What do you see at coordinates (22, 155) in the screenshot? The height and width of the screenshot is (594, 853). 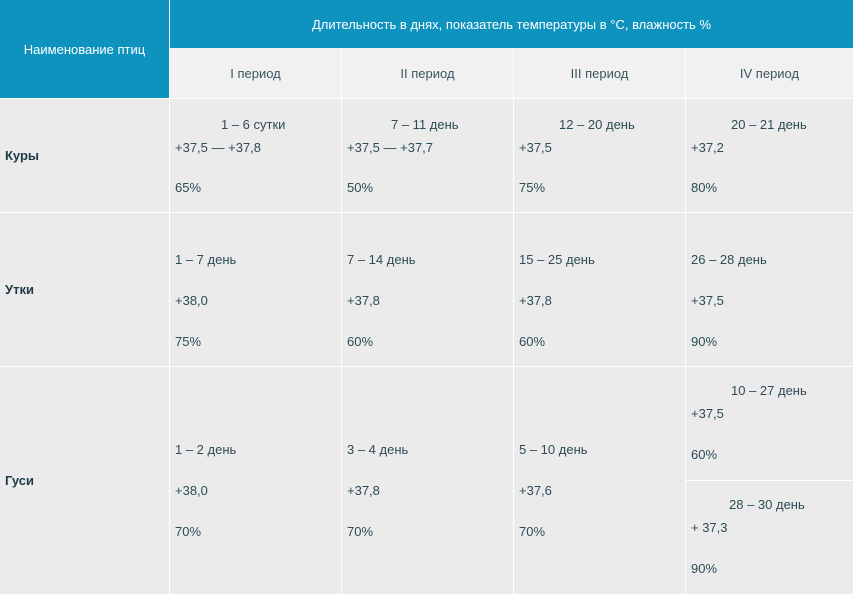 I see `bird-name-label: Куры` at bounding box center [22, 155].